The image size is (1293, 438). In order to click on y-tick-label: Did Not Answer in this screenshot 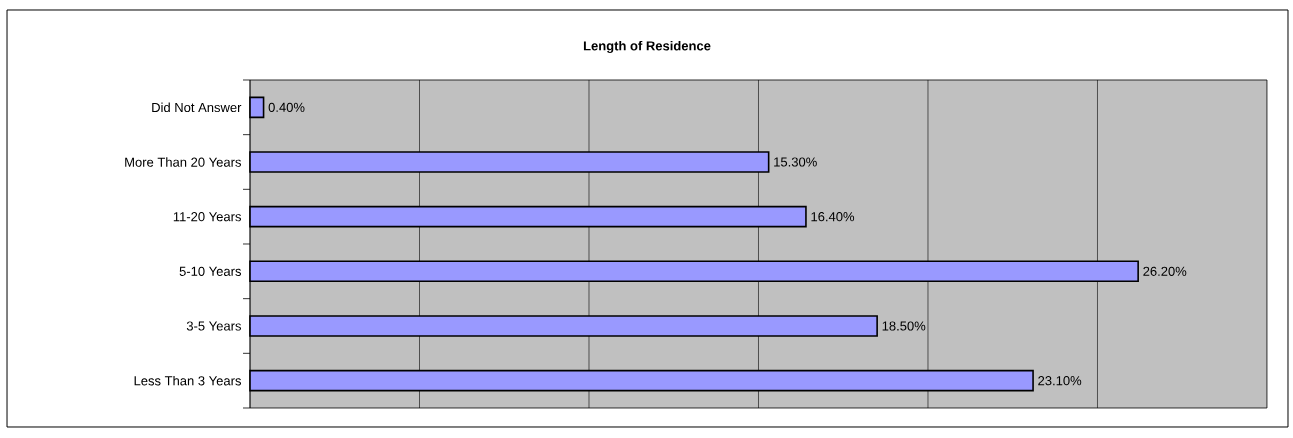, I will do `click(197, 107)`.